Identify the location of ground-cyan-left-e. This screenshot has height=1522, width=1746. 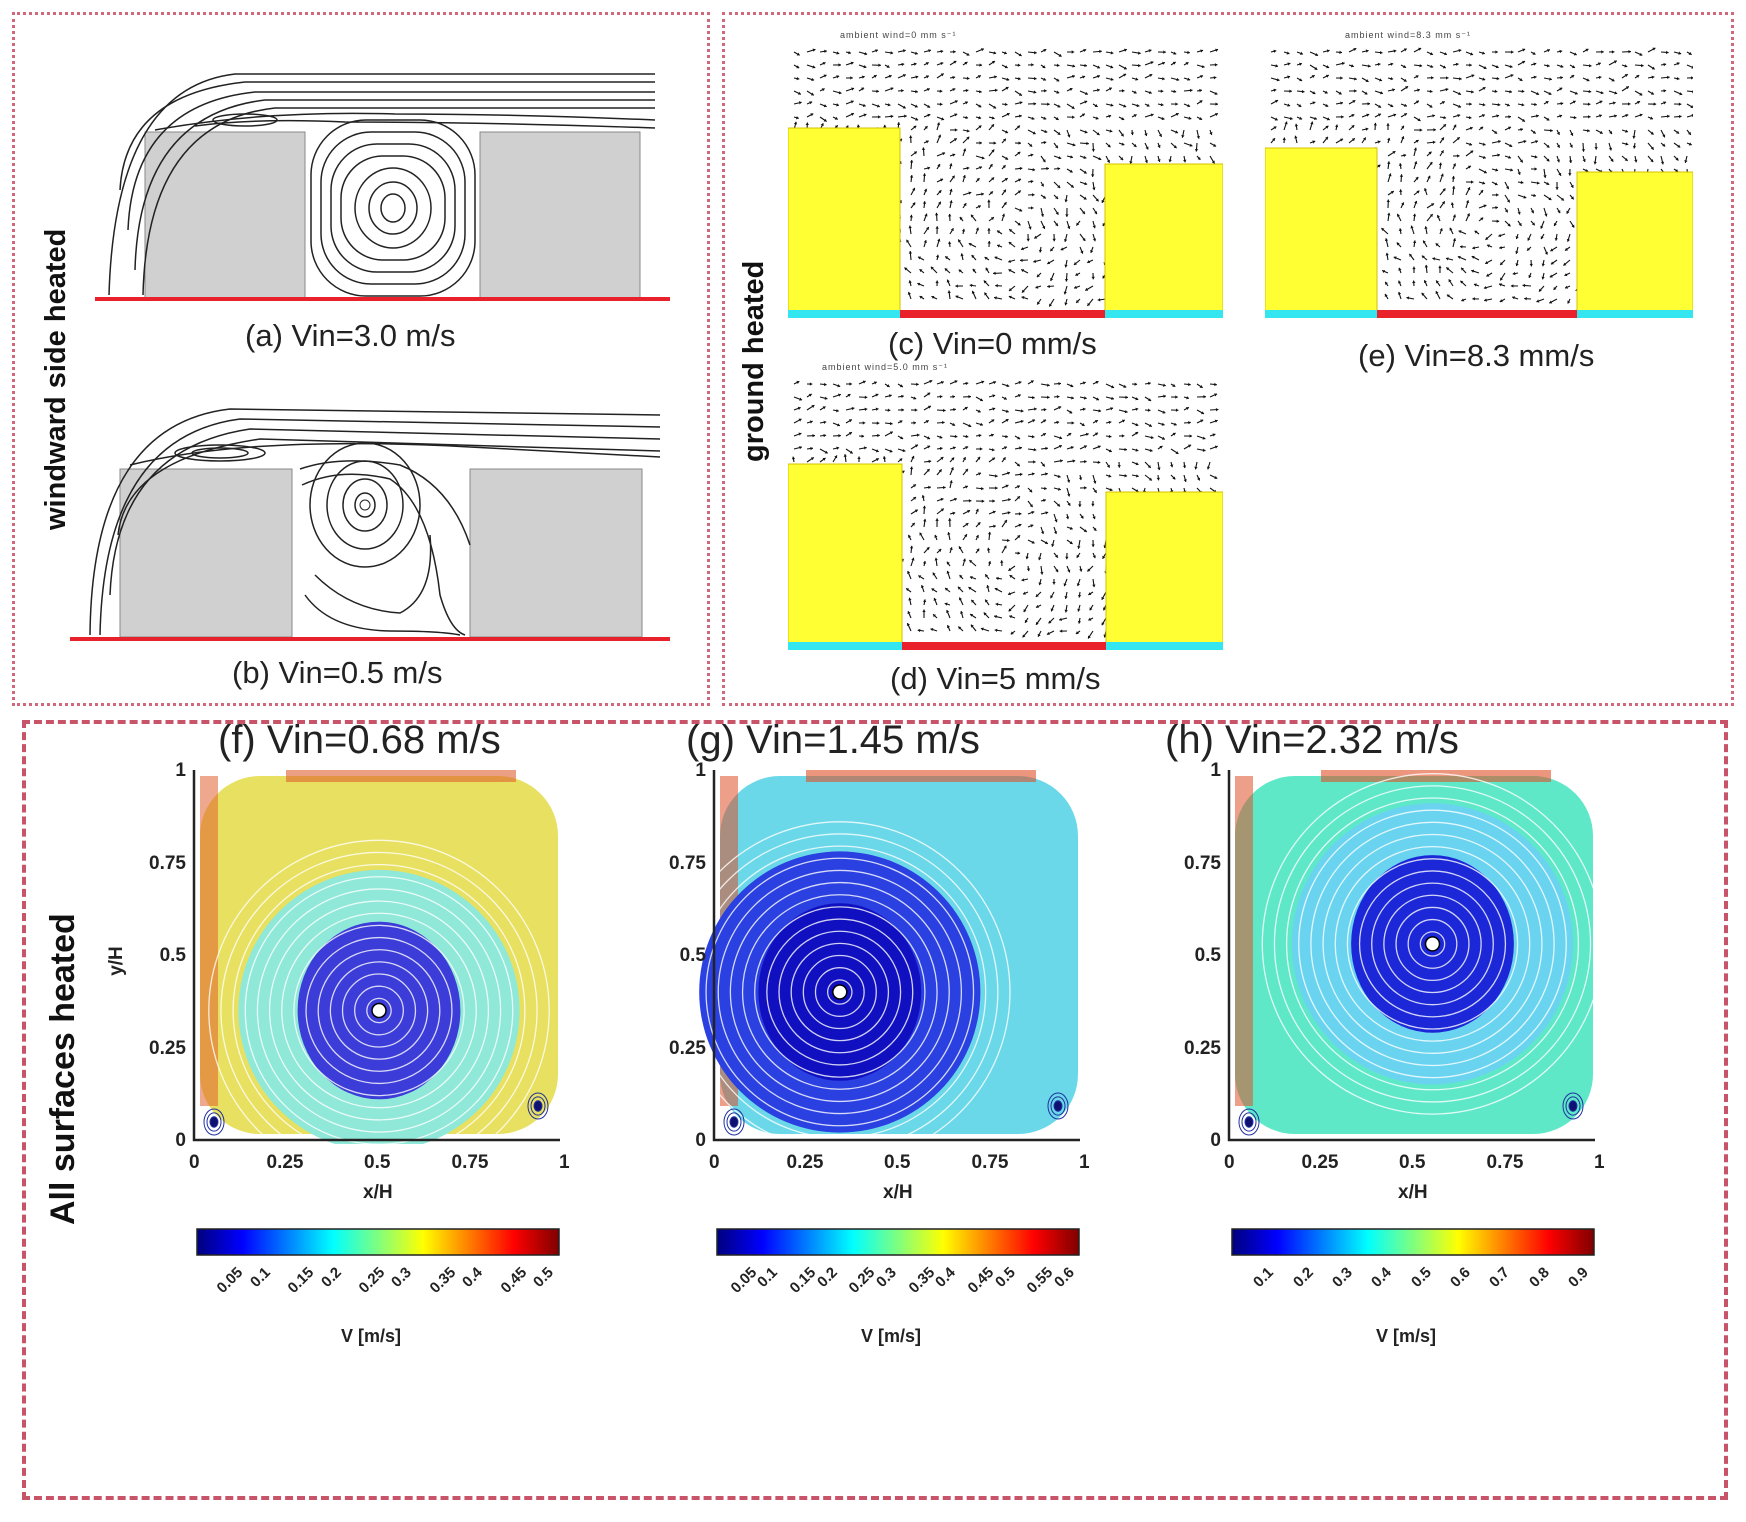
(1321, 314).